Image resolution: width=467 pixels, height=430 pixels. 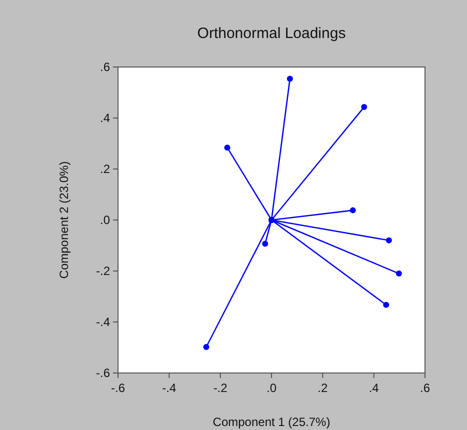 I want to click on x-axis-title: Component 1 (25.7%), so click(x=271, y=422).